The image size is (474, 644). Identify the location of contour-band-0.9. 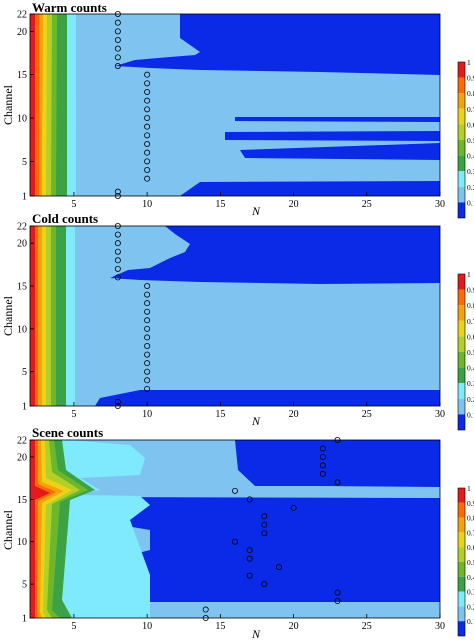
(43, 529).